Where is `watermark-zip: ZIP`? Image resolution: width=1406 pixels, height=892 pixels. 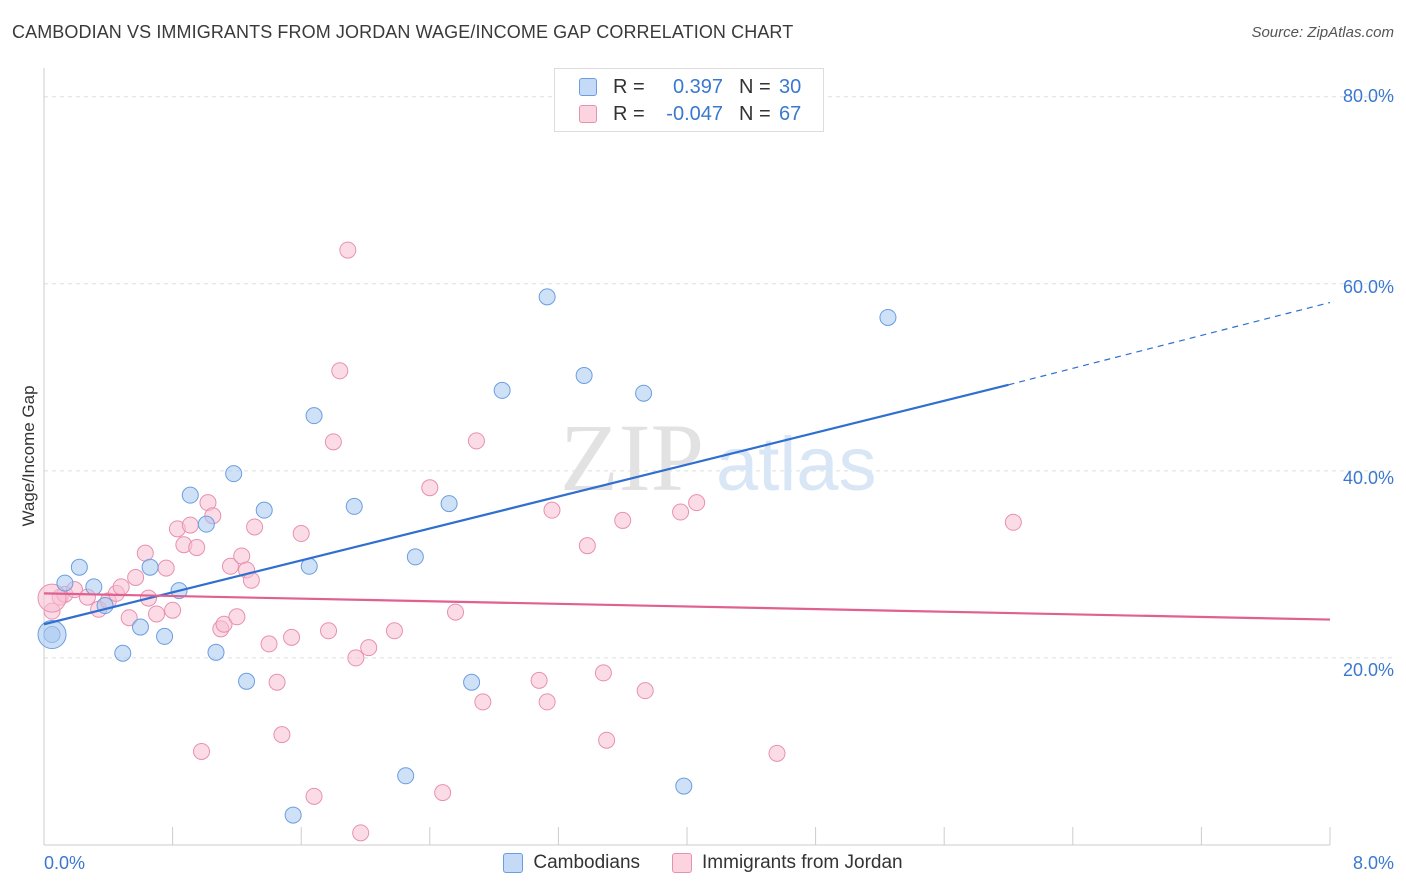
watermark-zip: ZIP is located at coordinates (632, 457).